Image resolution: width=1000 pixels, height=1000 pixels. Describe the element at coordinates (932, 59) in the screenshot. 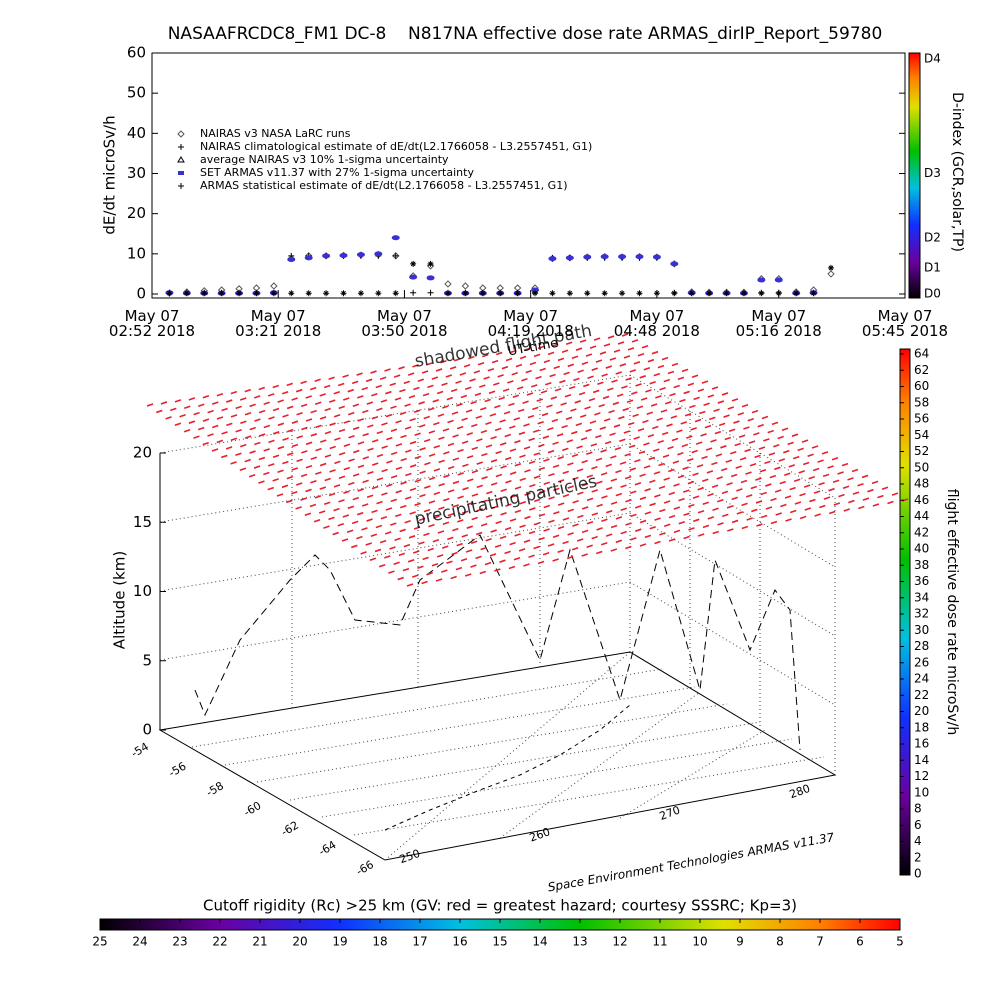

I see `colorbar-tick-label: D4` at that location.